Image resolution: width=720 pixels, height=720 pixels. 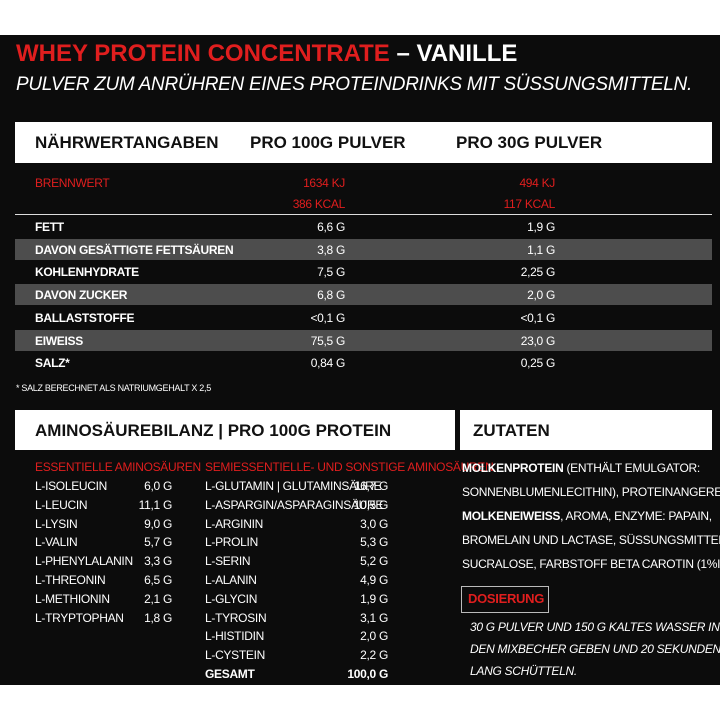 I want to click on row-30g: 2,0 G, so click(x=541, y=295).